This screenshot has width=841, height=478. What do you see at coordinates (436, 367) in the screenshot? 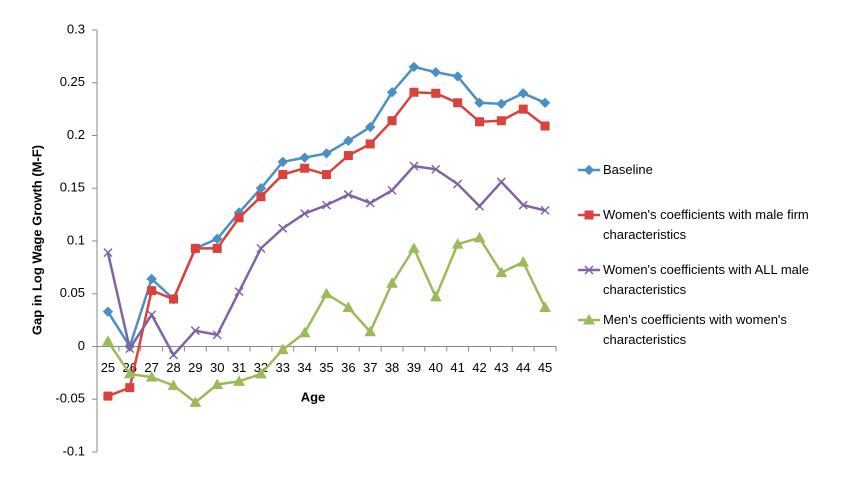
I see `x-tick-label: 40` at bounding box center [436, 367].